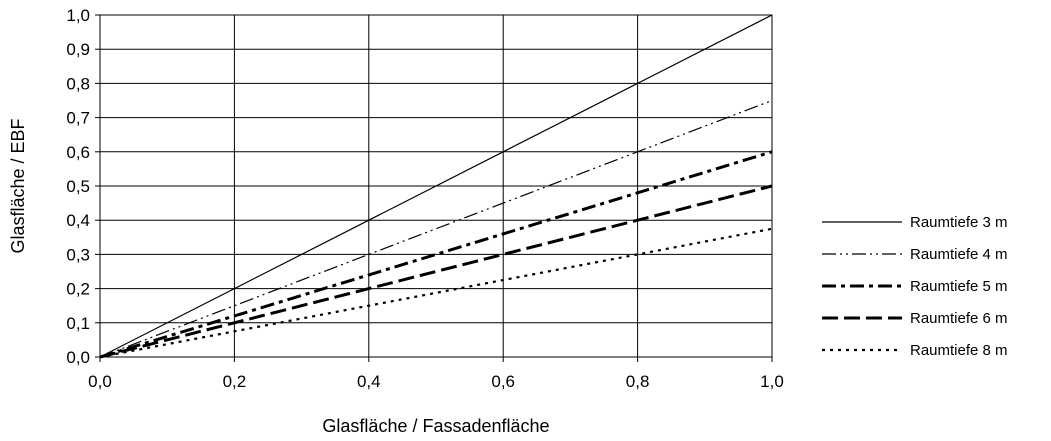 Image resolution: width=1051 pixels, height=441 pixels. What do you see at coordinates (772, 381) in the screenshot?
I see `x-tick-label: 1,0` at bounding box center [772, 381].